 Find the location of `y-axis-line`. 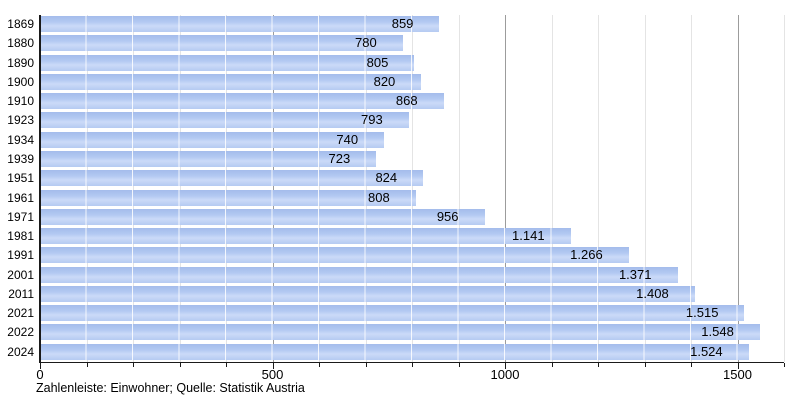

y-axis-line is located at coordinates (40, 189).